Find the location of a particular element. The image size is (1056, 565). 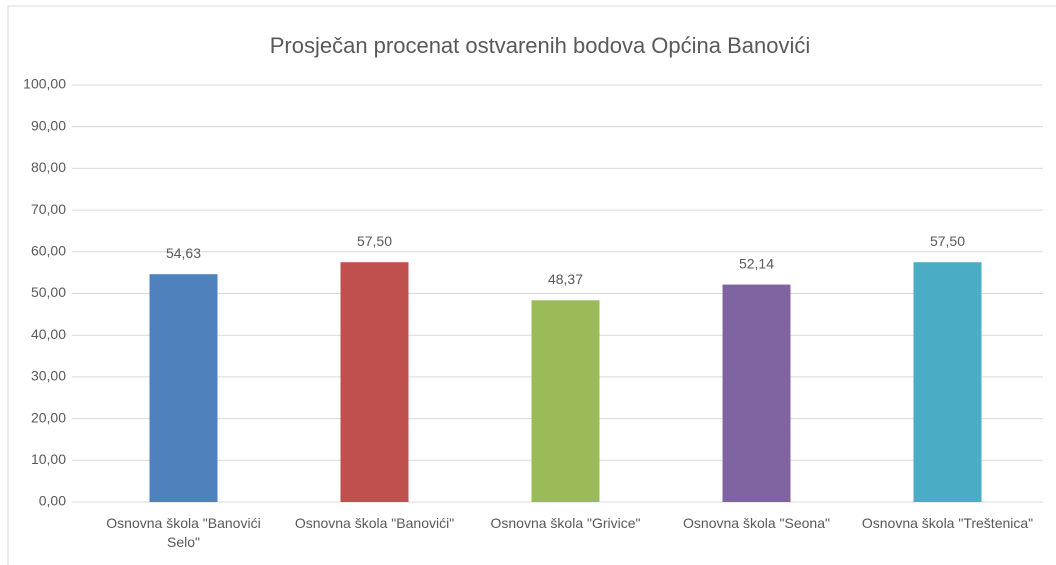

y-tick-label: 80,00 is located at coordinates (48, 167).